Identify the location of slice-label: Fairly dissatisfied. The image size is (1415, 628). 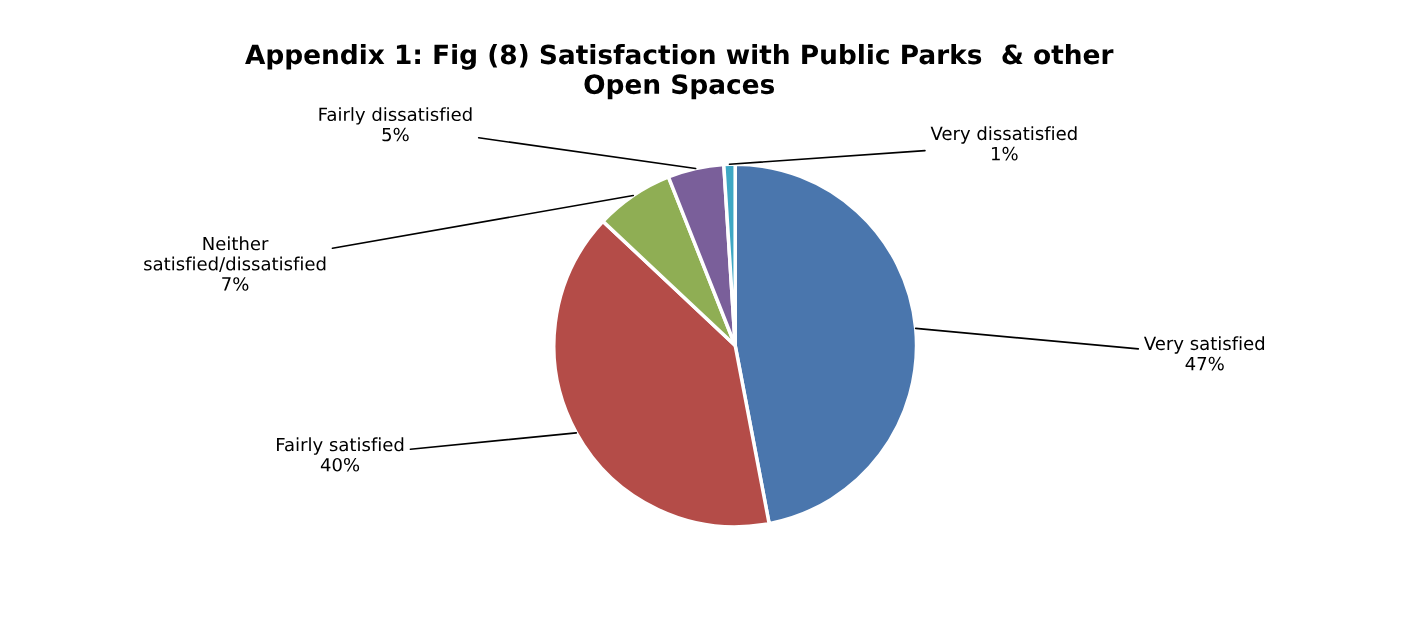
(395, 116).